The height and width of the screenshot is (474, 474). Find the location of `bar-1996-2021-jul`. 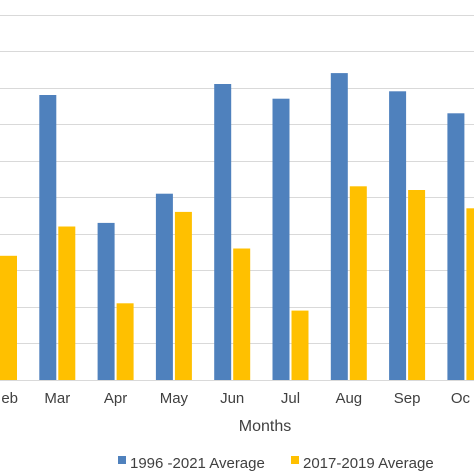

bar-1996-2021-jul is located at coordinates (281, 239).